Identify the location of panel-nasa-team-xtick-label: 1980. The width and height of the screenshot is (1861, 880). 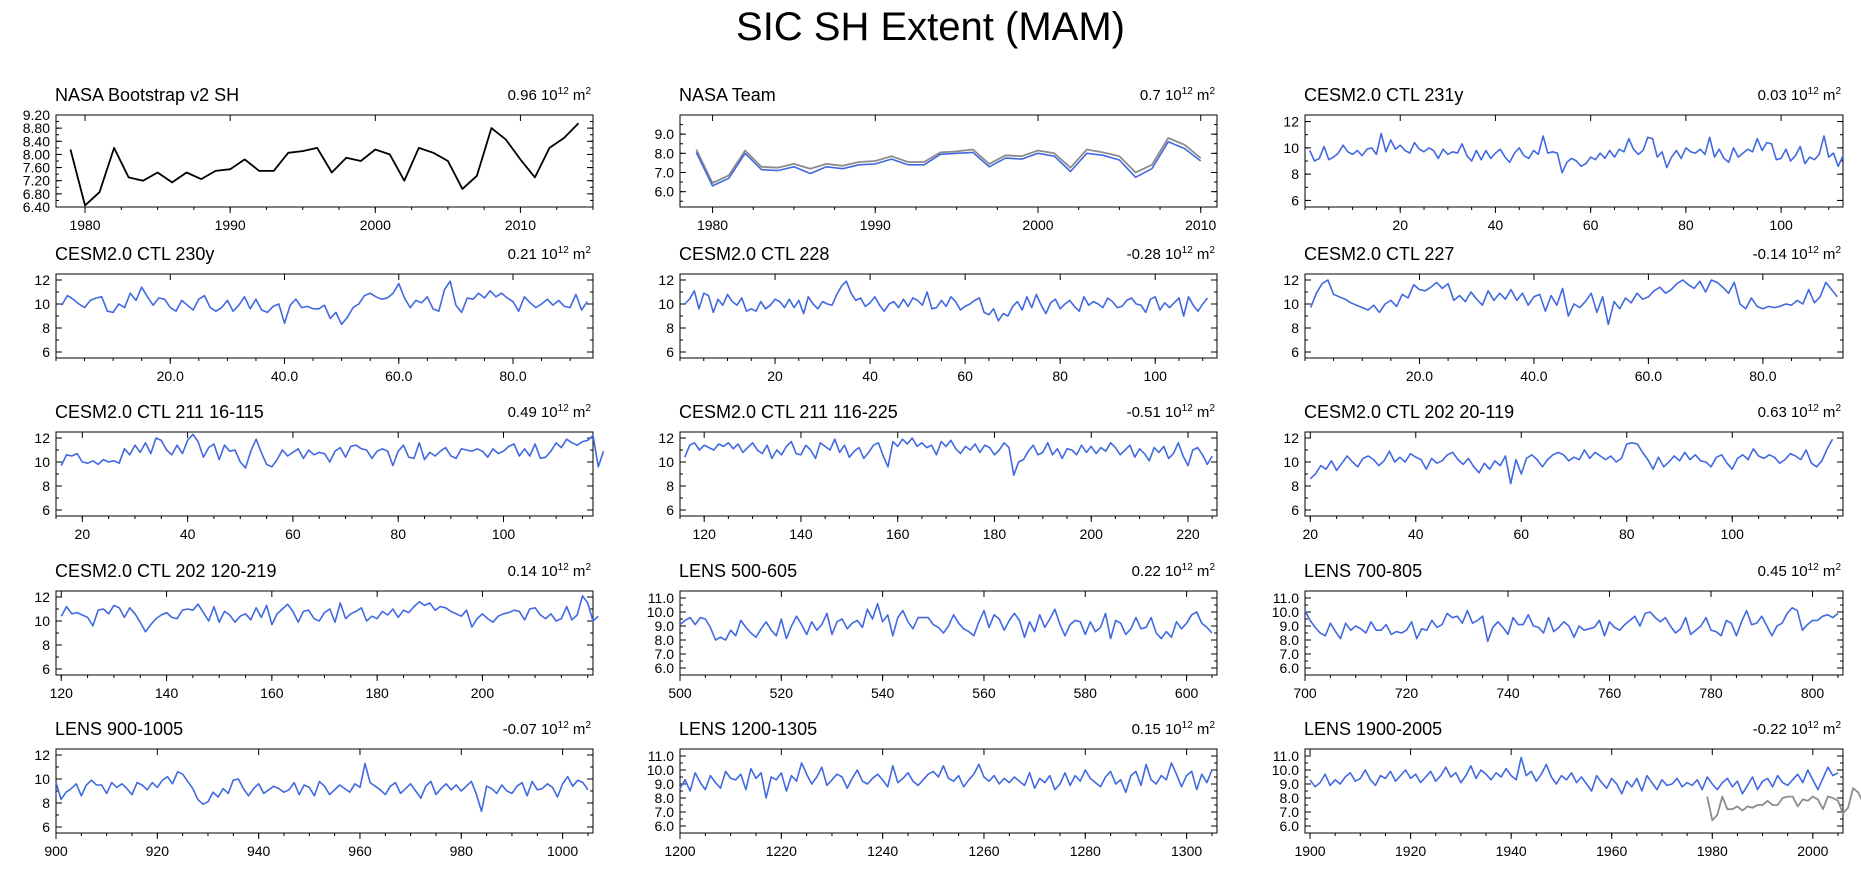
(712, 225).